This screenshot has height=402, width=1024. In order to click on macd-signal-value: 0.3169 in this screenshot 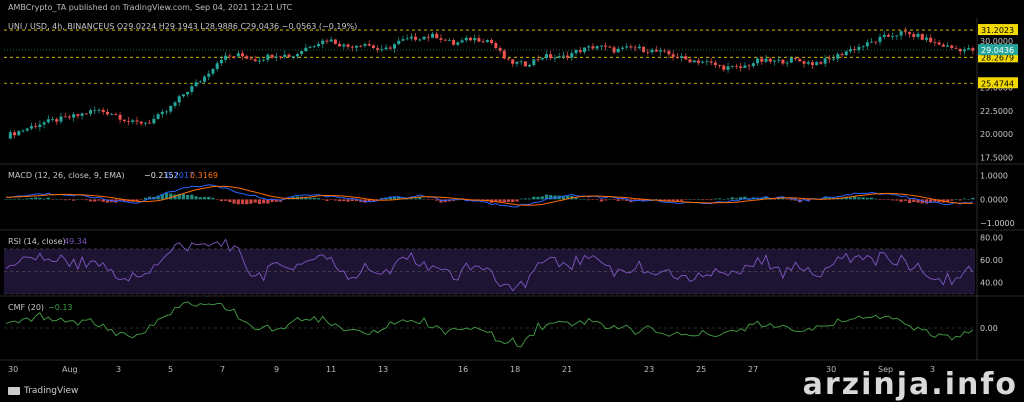, I will do `click(204, 175)`.